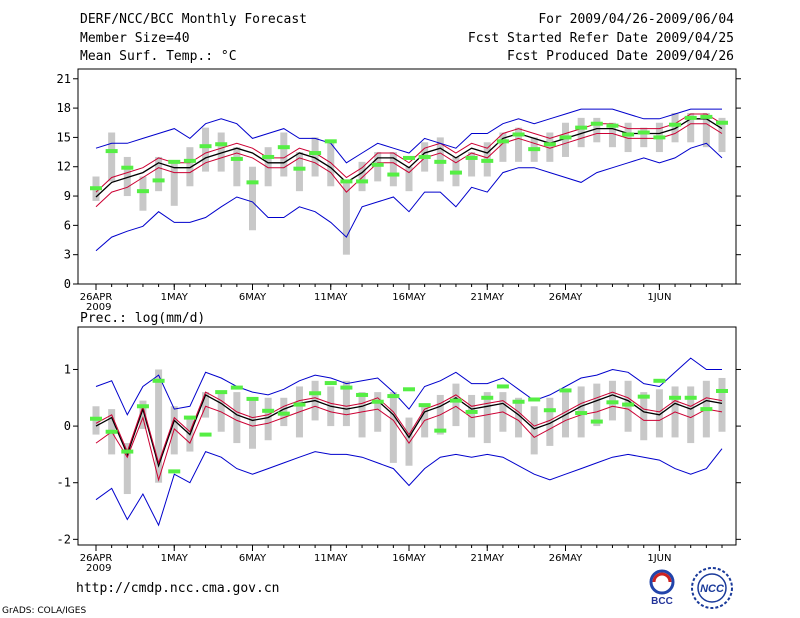 This screenshot has height=618, width=800. I want to click on prec-xtick-label: 11MAY, so click(331, 558).